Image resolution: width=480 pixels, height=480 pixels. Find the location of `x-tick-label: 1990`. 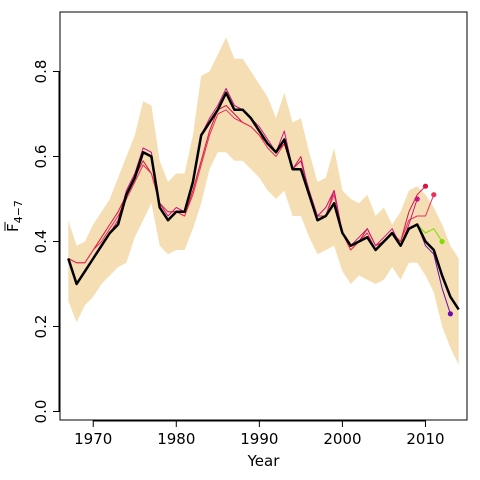

x-tick-label: 1990 is located at coordinates (259, 439).